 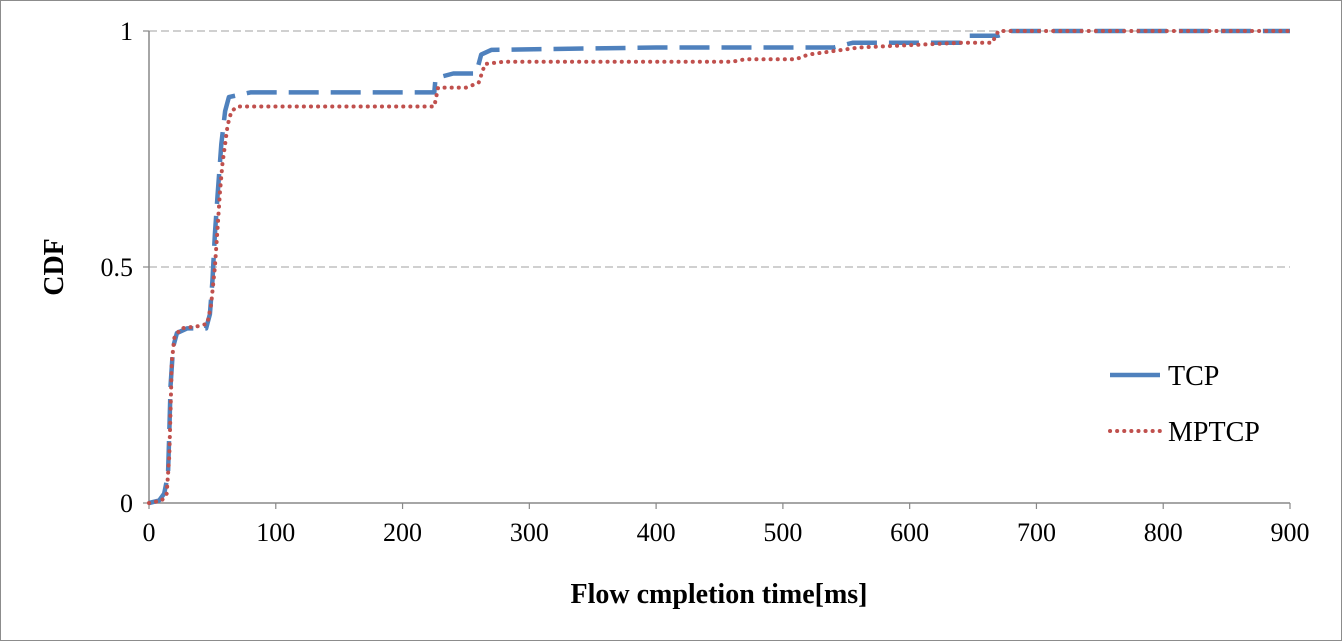 I want to click on x-ticks: 0 100 200 300 400 500 600 700 800 900, so click(x=726, y=525).